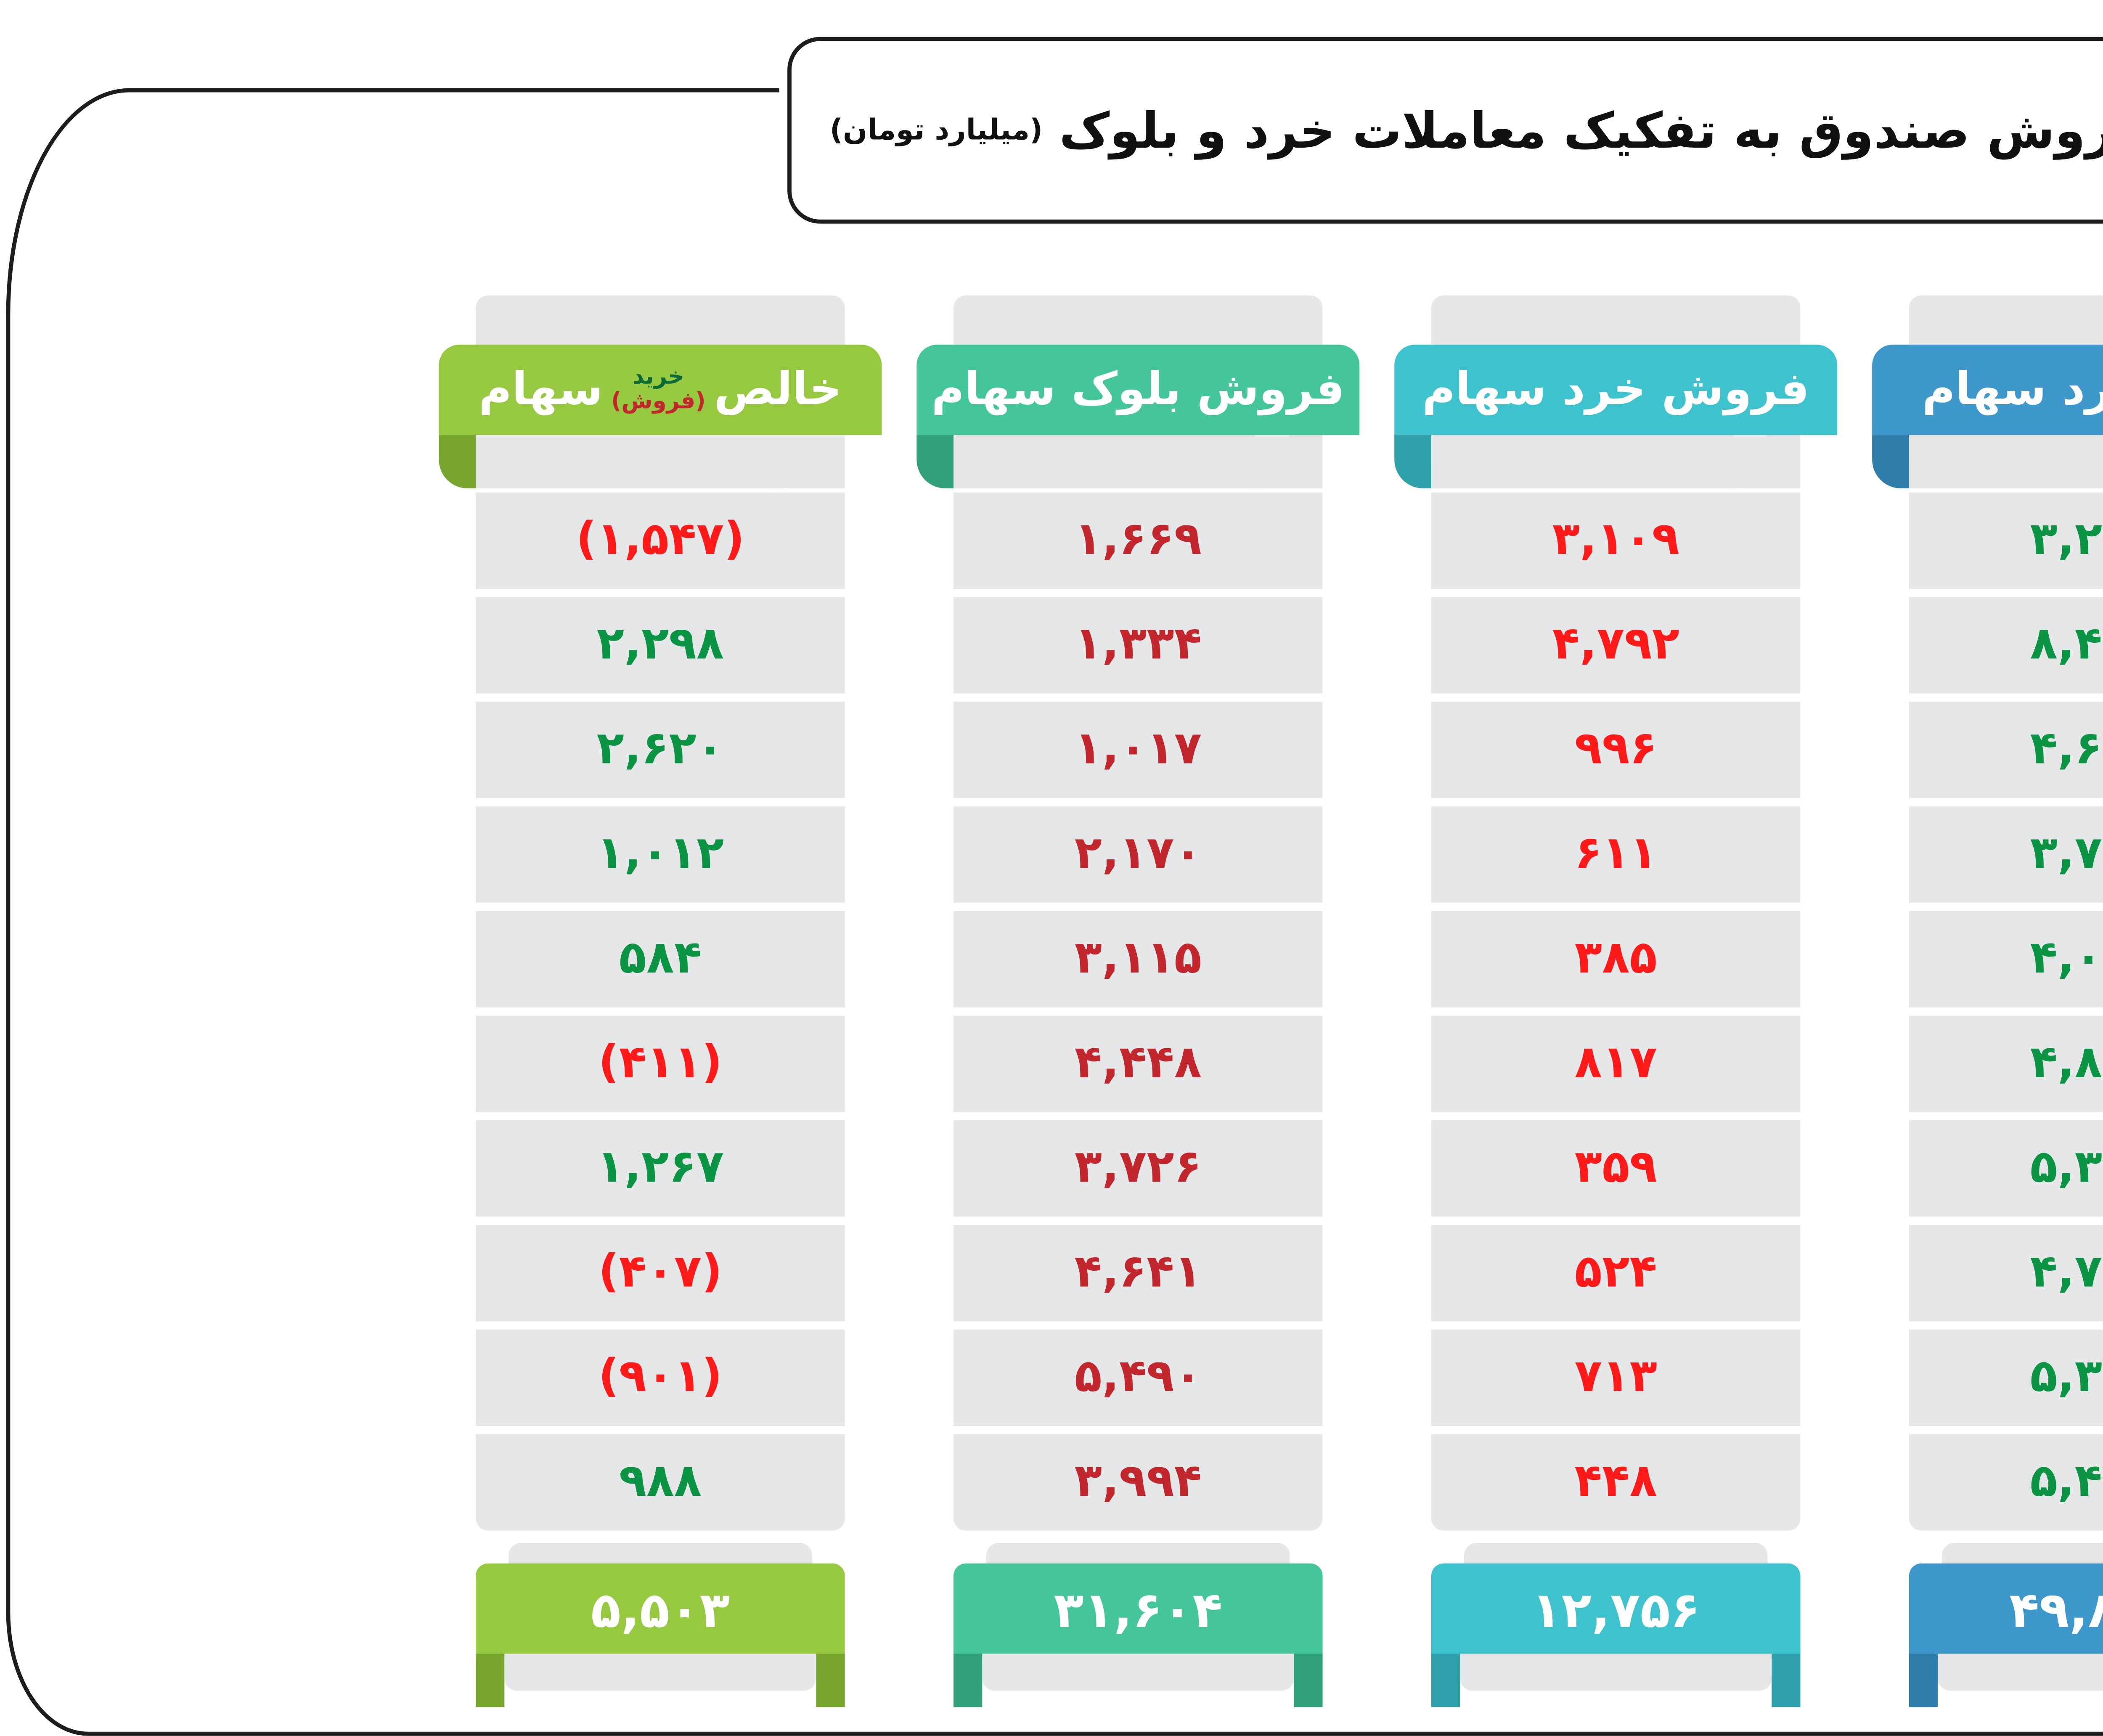  What do you see at coordinates (1138, 390) in the screenshot?
I see `header-block-sell: فروش بلوک سهام` at bounding box center [1138, 390].